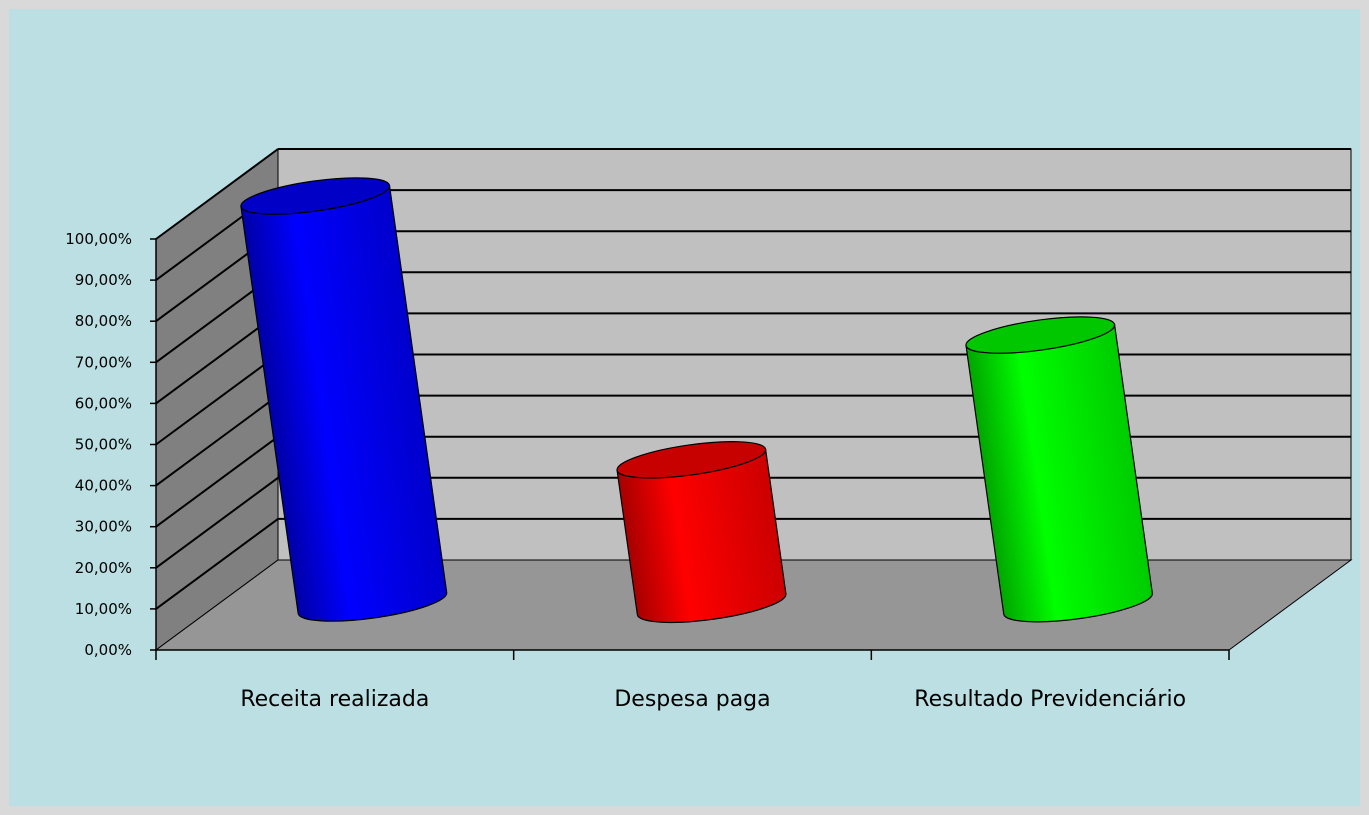 The image size is (1369, 815). I want to click on y-tick-label: 30,00%, so click(103, 527).